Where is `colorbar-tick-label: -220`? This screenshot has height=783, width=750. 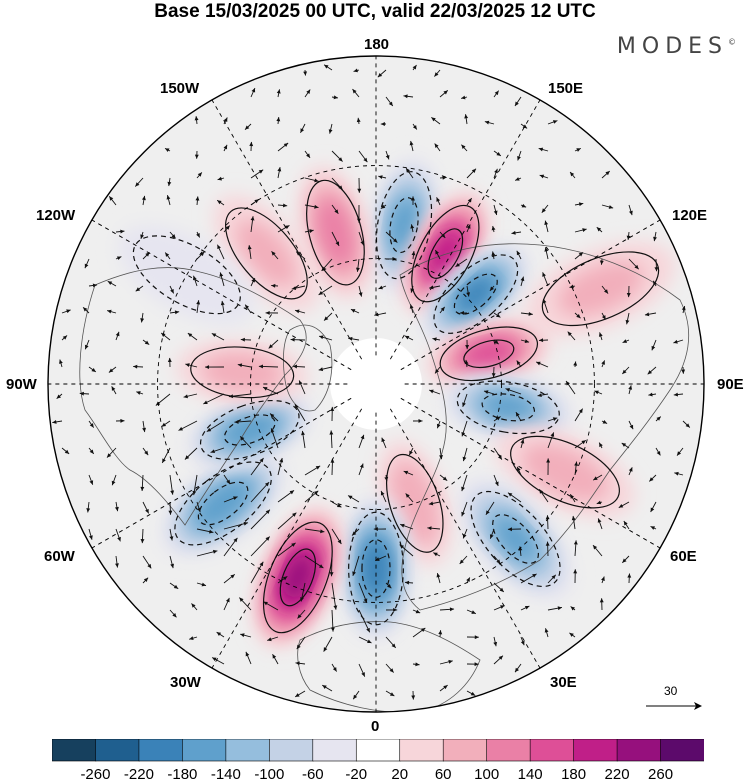
colorbar-tick-label: -220 is located at coordinates (138, 774).